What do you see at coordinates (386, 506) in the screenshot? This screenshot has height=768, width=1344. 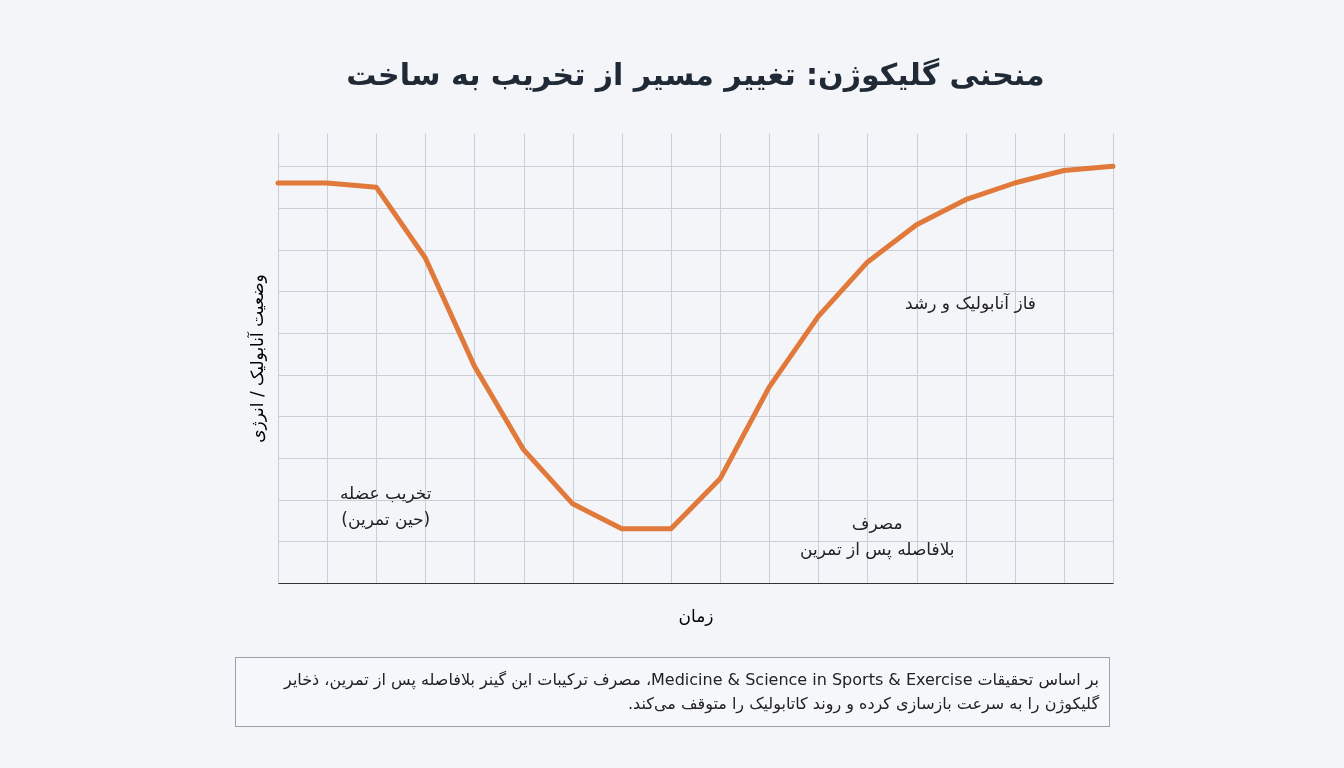 I see `annotation: تخریب عضله (حین تمرین)` at bounding box center [386, 506].